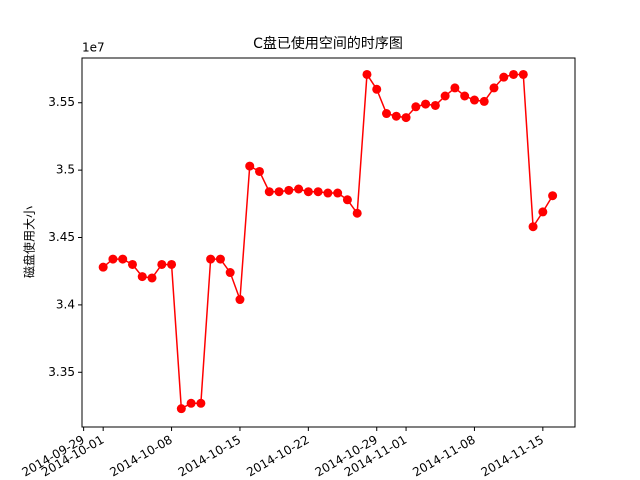 The height and width of the screenshot is (480, 640). Describe the element at coordinates (65, 304) in the screenshot. I see `y-tick-label: 3.4` at that location.